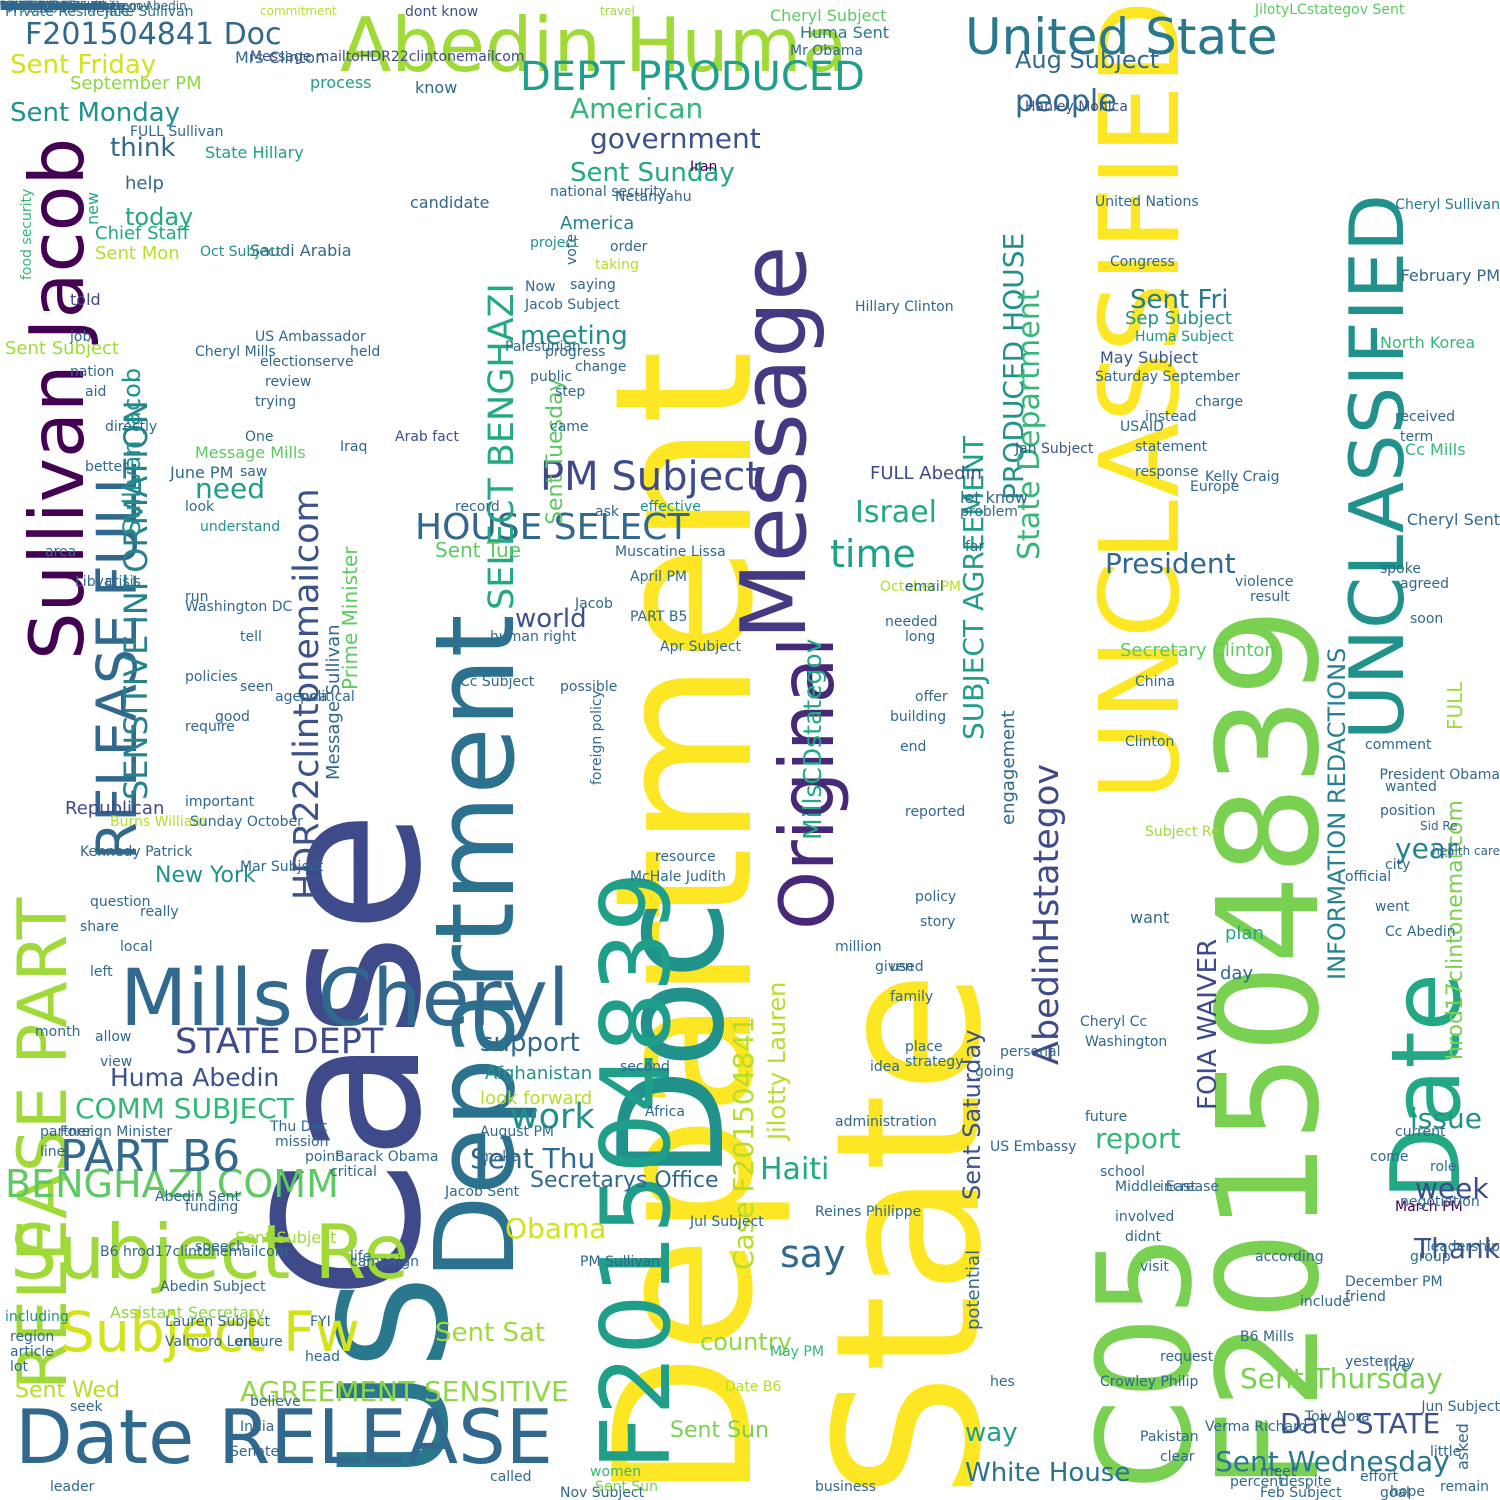 This screenshot has height=1500, width=1500. Describe the element at coordinates (259, 437) in the screenshot. I see `cloud-word-one: One` at that location.